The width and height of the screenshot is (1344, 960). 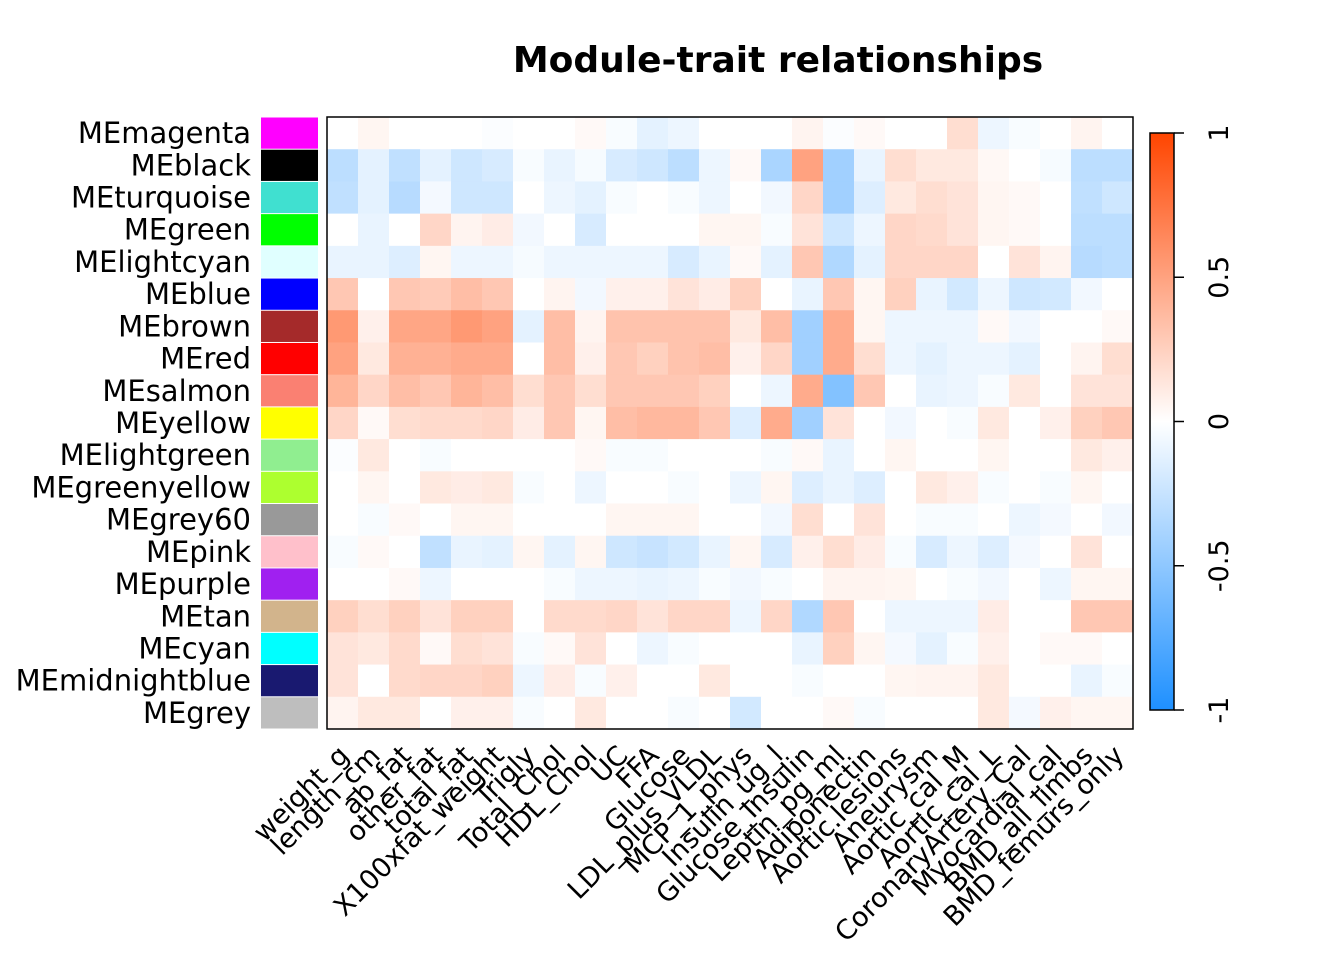 I want to click on row-label: MEpink, so click(x=198, y=552).